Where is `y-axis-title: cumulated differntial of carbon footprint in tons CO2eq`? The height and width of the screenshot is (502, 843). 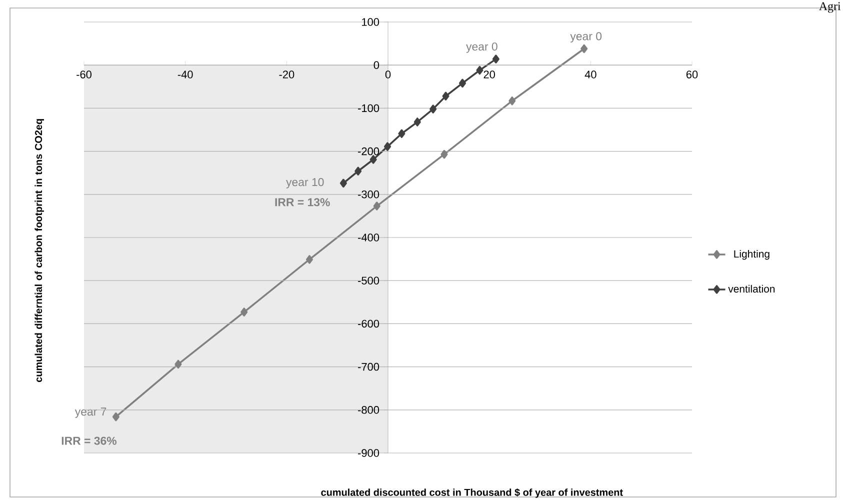
y-axis-title: cumulated differntial of carbon footprint in tons CO2eq is located at coordinates (39, 250).